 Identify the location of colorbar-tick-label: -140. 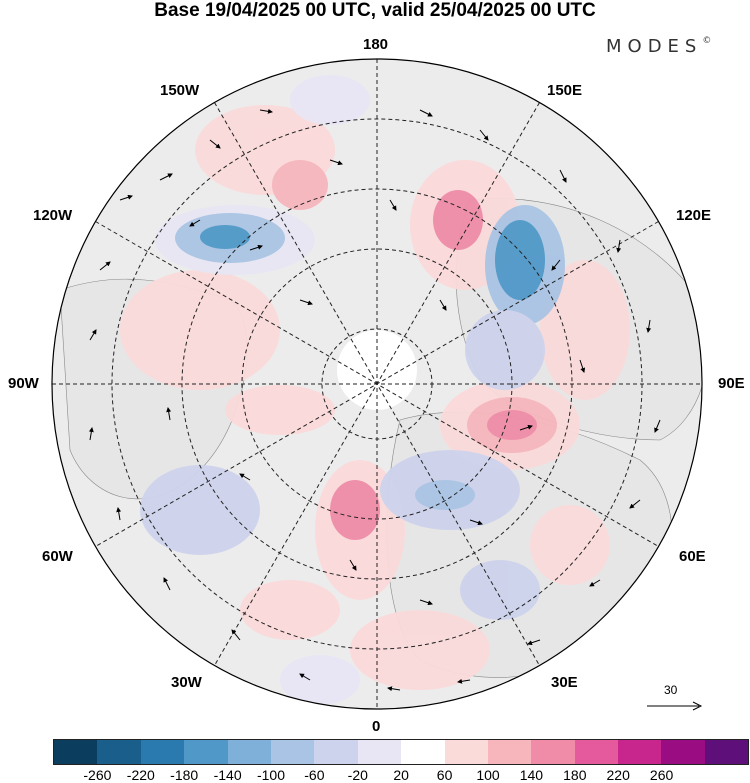
(227, 775).